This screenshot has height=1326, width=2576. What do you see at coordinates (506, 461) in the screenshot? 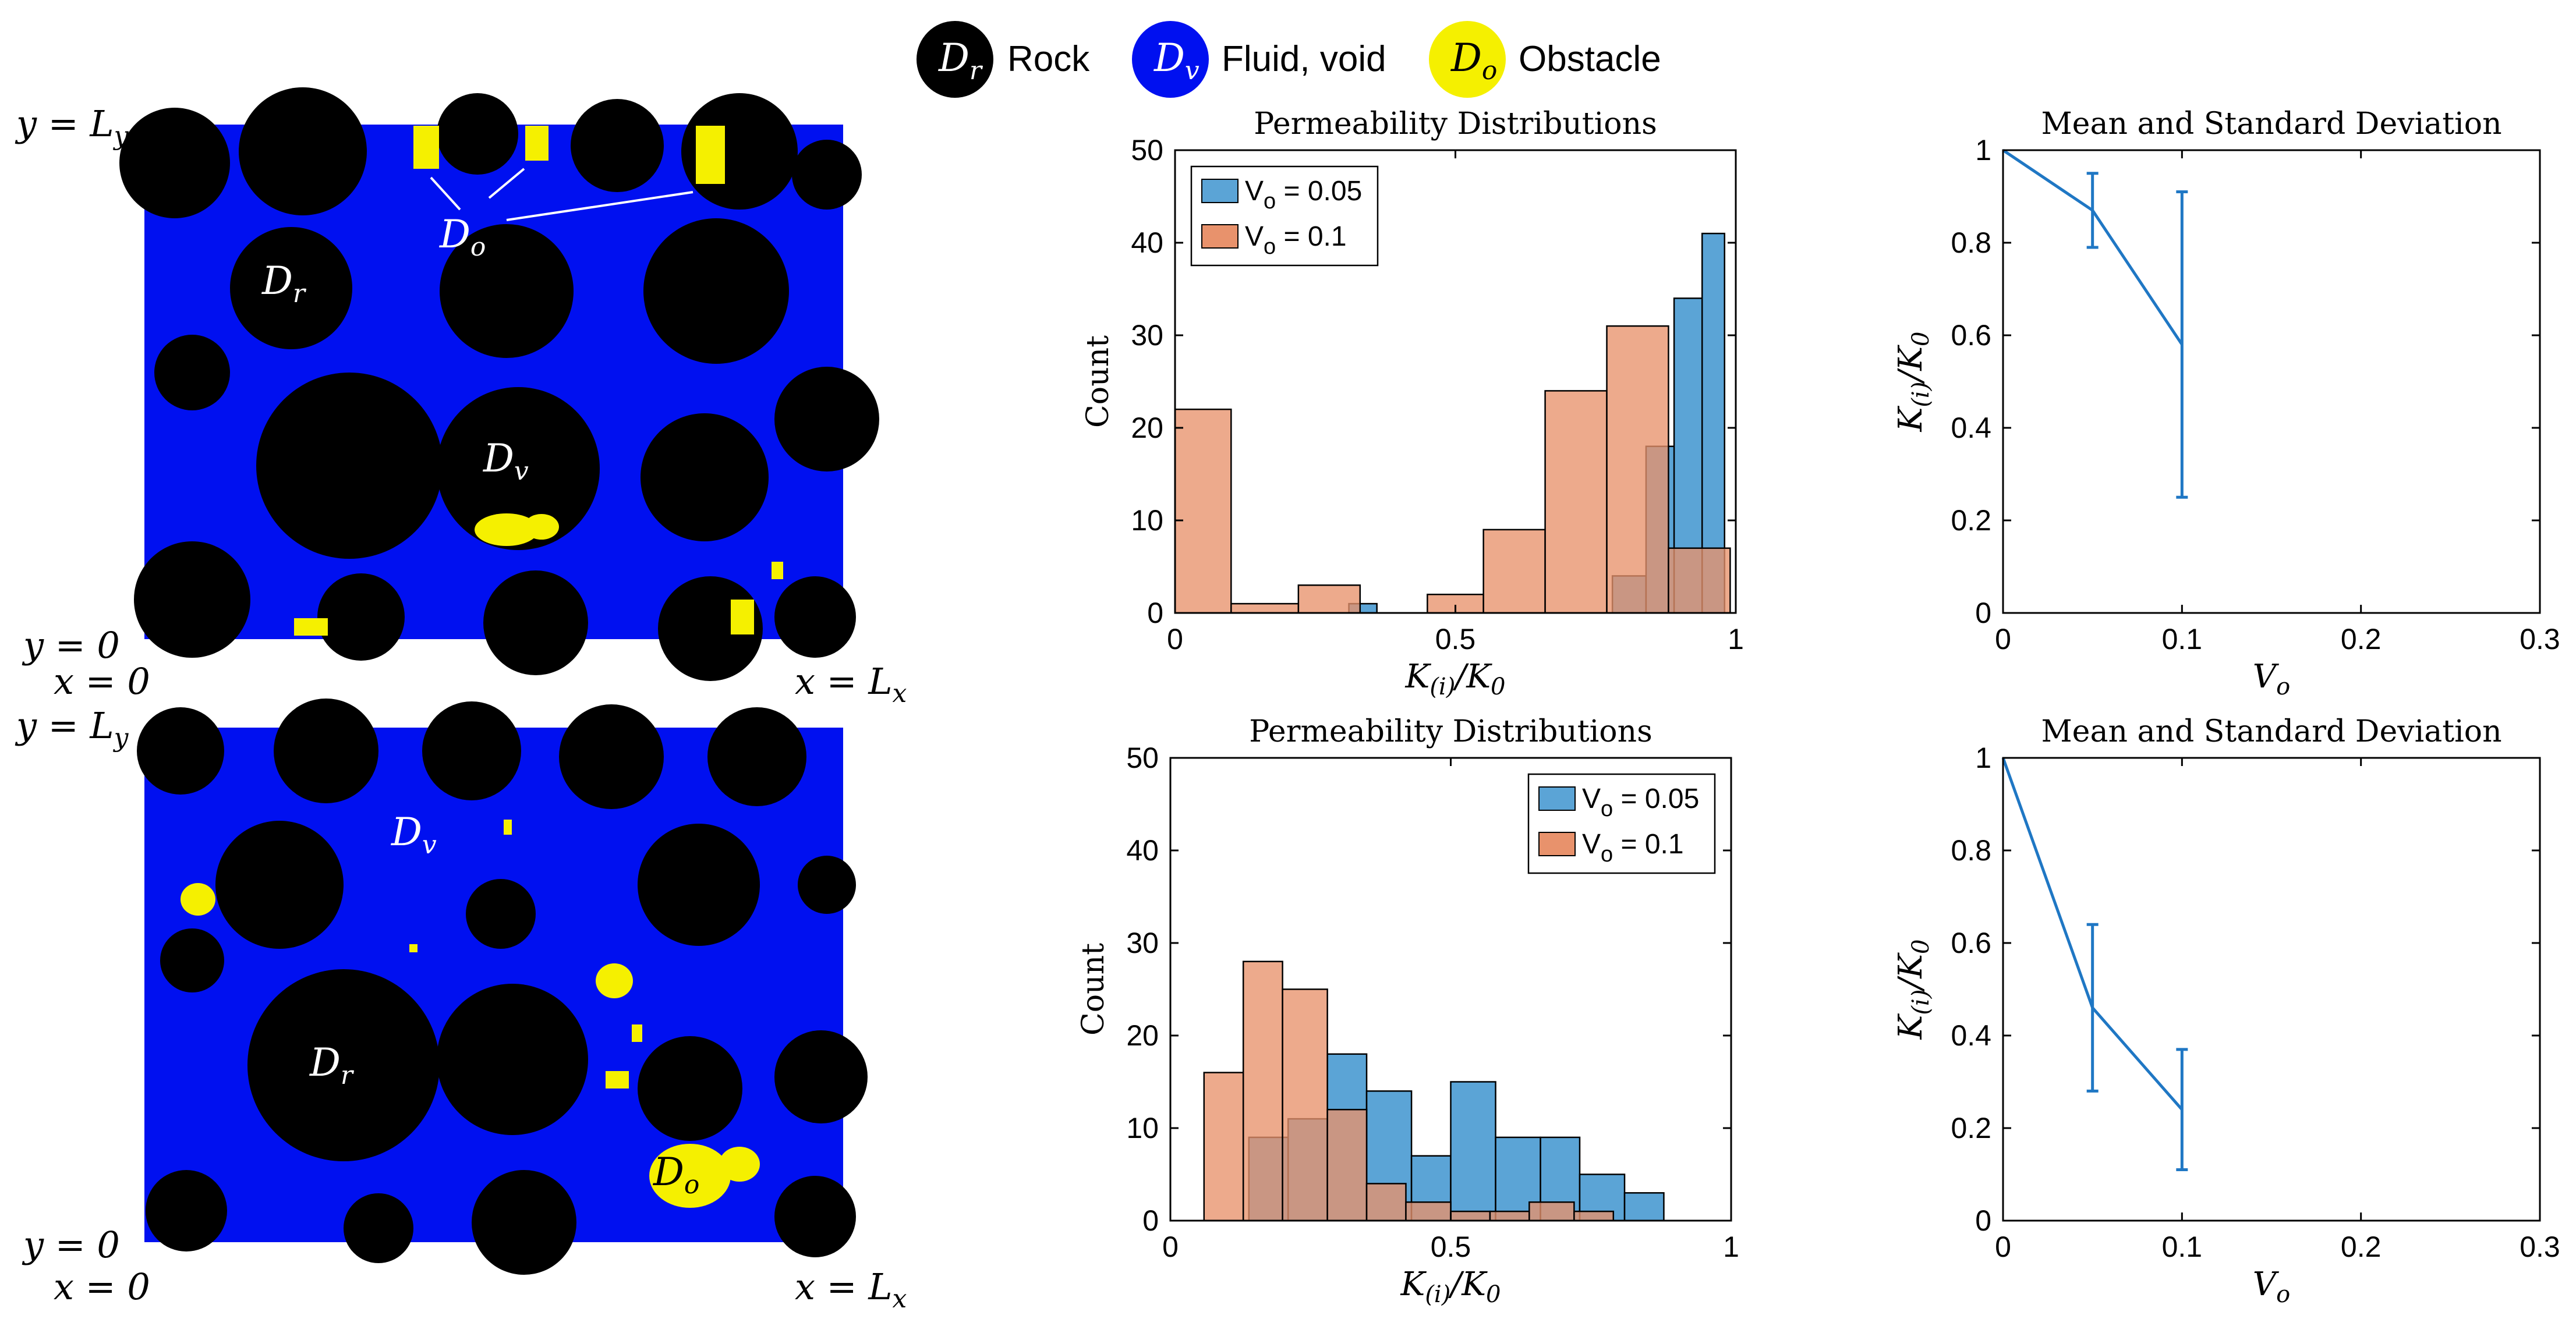
I see `map-top-label-void: Dv` at bounding box center [506, 461].